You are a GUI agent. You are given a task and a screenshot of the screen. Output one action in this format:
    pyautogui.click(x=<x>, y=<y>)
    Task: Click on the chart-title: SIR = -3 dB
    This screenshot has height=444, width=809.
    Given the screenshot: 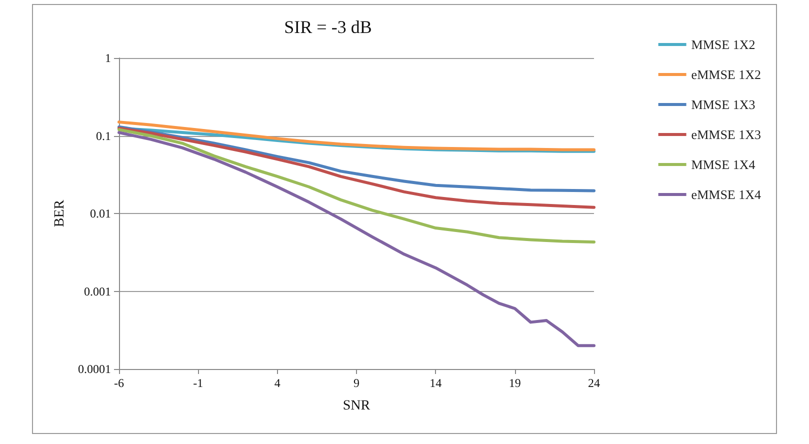 What is the action you would take?
    pyautogui.click(x=328, y=27)
    